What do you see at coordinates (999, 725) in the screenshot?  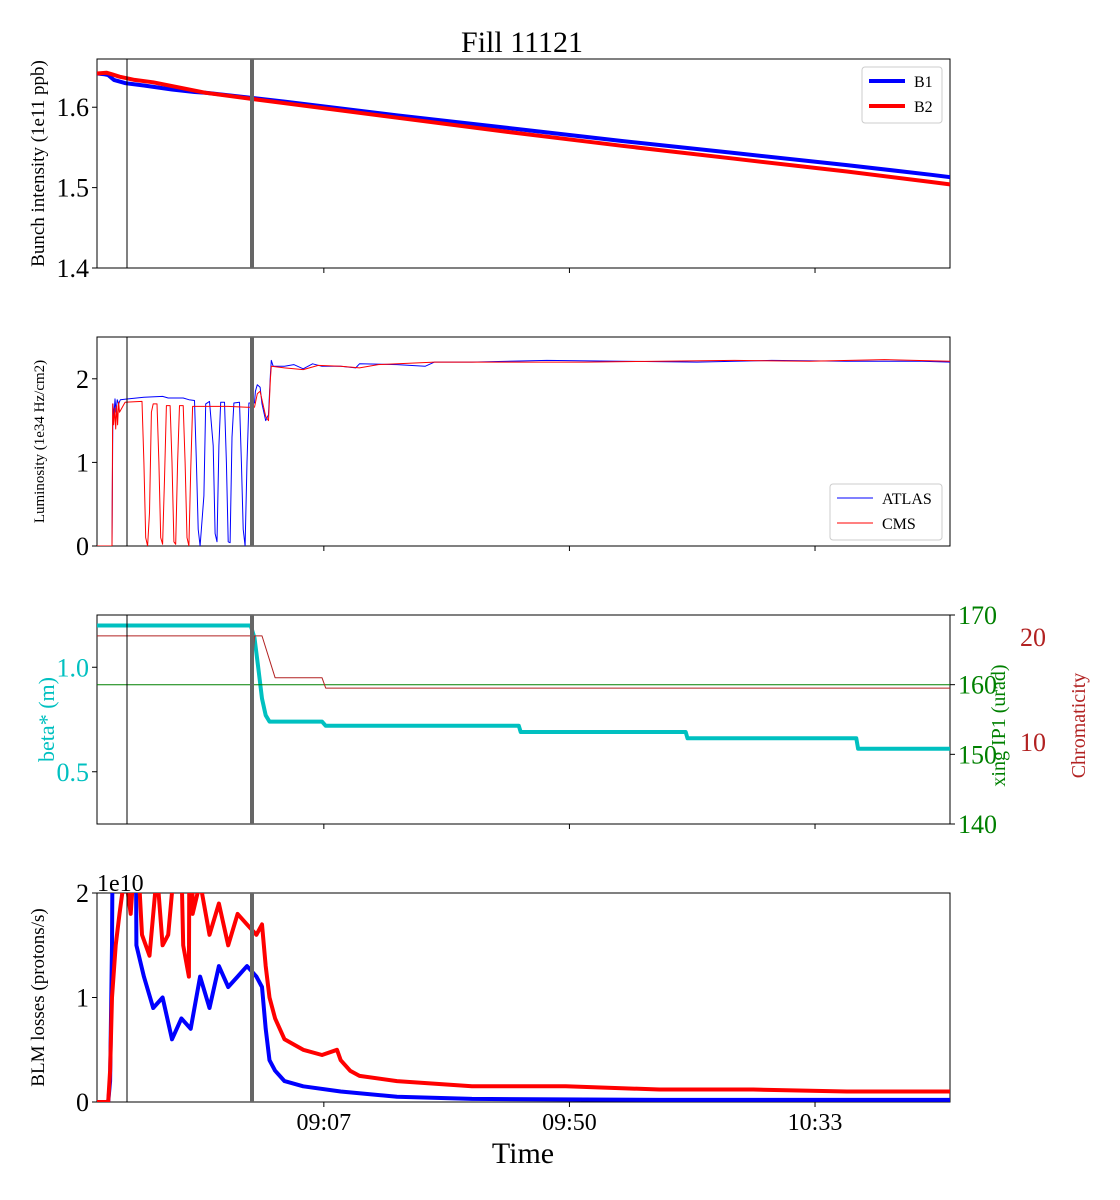 I see `right-y-axis-label: xing IP1 (urad)` at bounding box center [999, 725].